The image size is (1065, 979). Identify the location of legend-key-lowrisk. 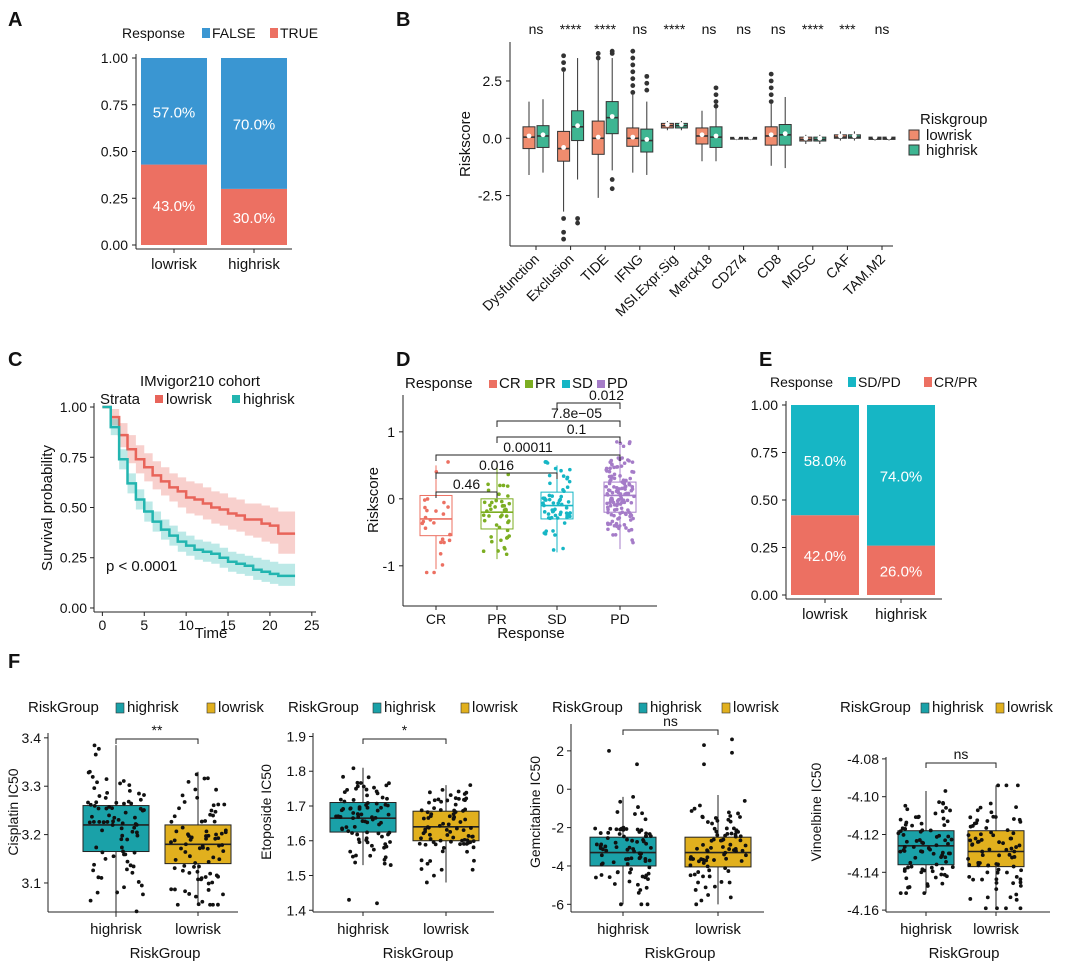
(914, 135).